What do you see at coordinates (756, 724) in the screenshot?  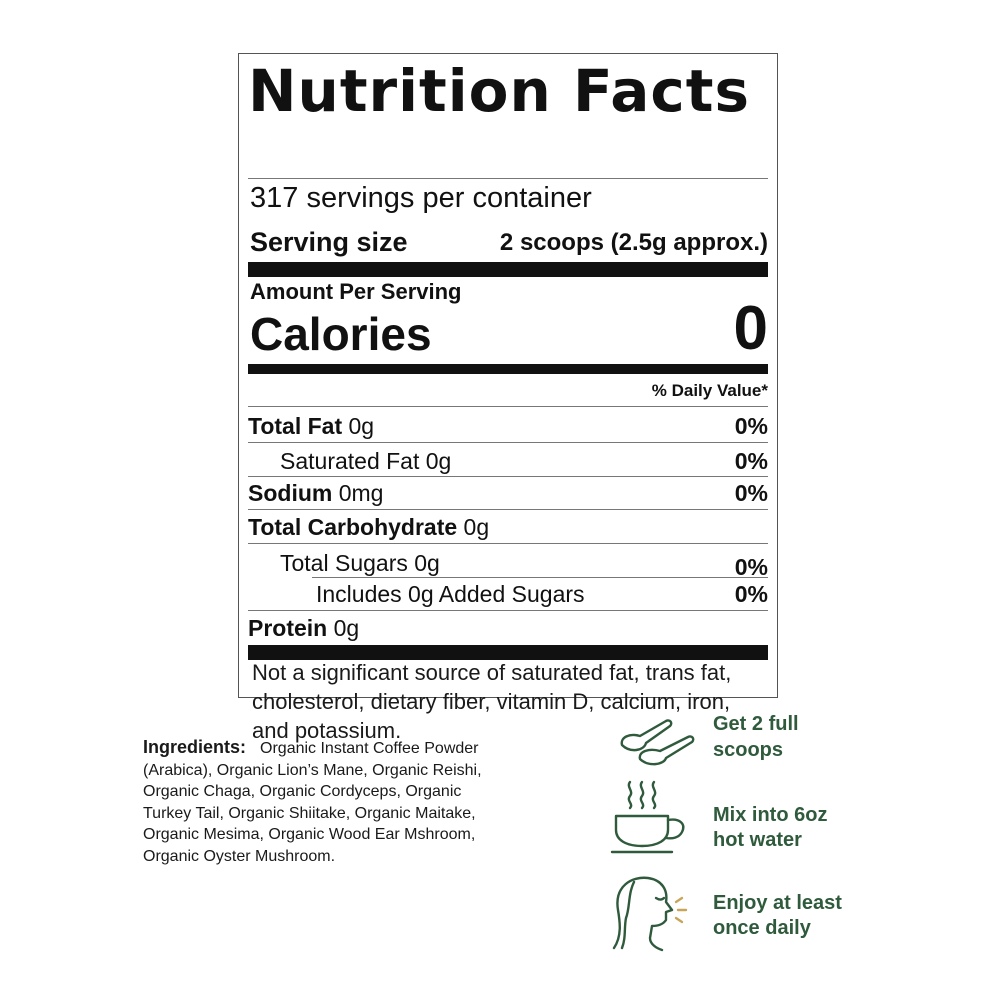 I see `step-line1: Get 2 full` at bounding box center [756, 724].